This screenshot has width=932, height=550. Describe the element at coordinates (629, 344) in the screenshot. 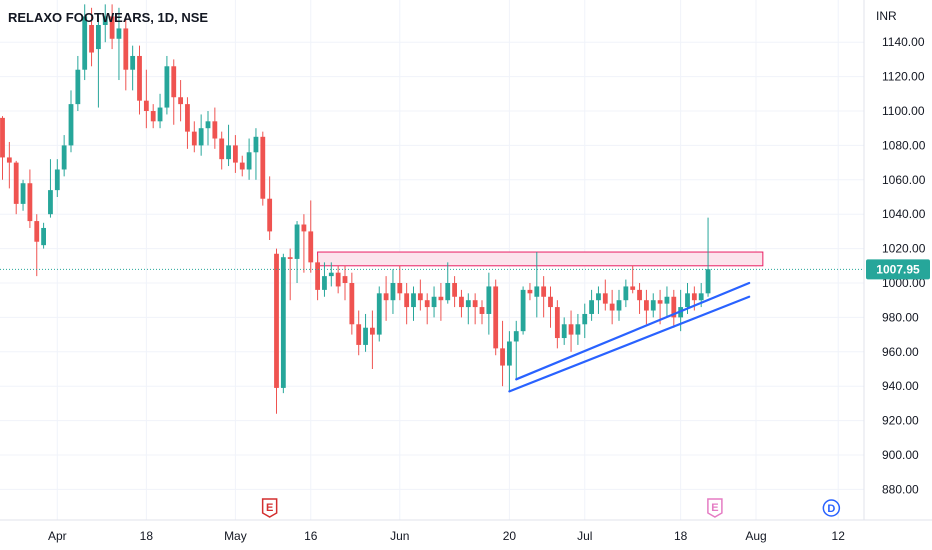

I see `trendline` at that location.